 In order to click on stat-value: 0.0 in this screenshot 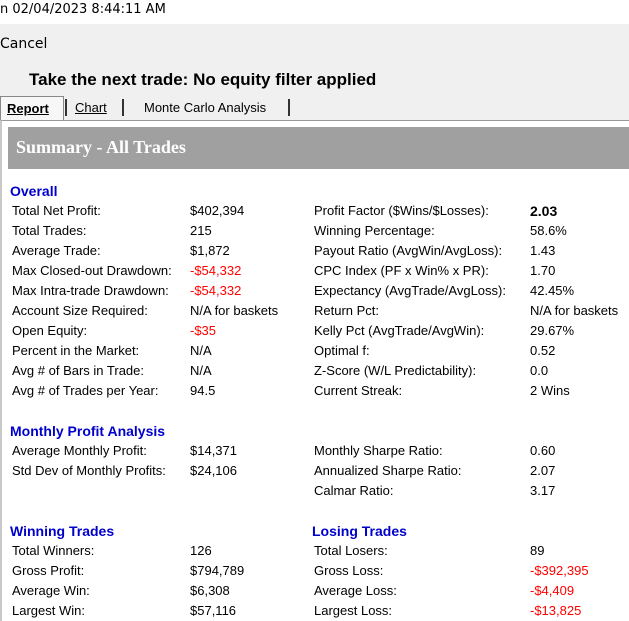, I will do `click(539, 370)`.